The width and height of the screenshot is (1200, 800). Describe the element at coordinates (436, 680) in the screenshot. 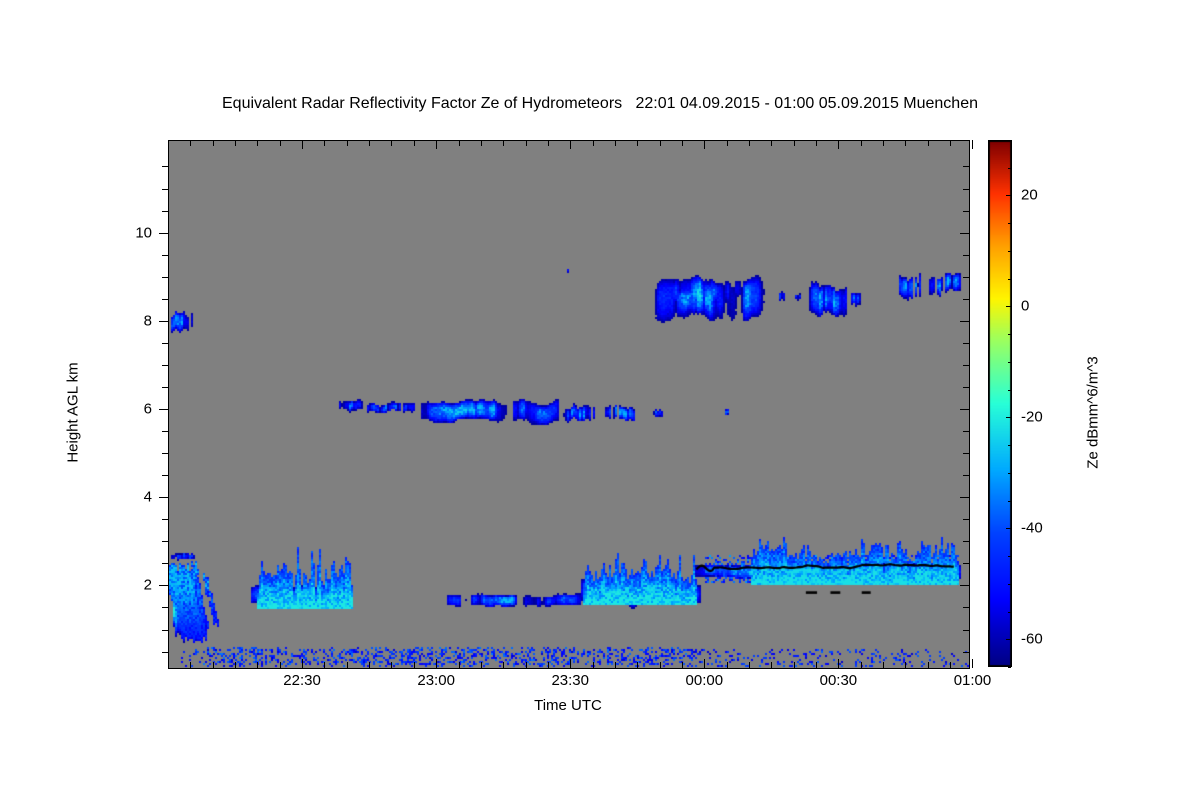

I see `x-tick-label: 23:00` at that location.